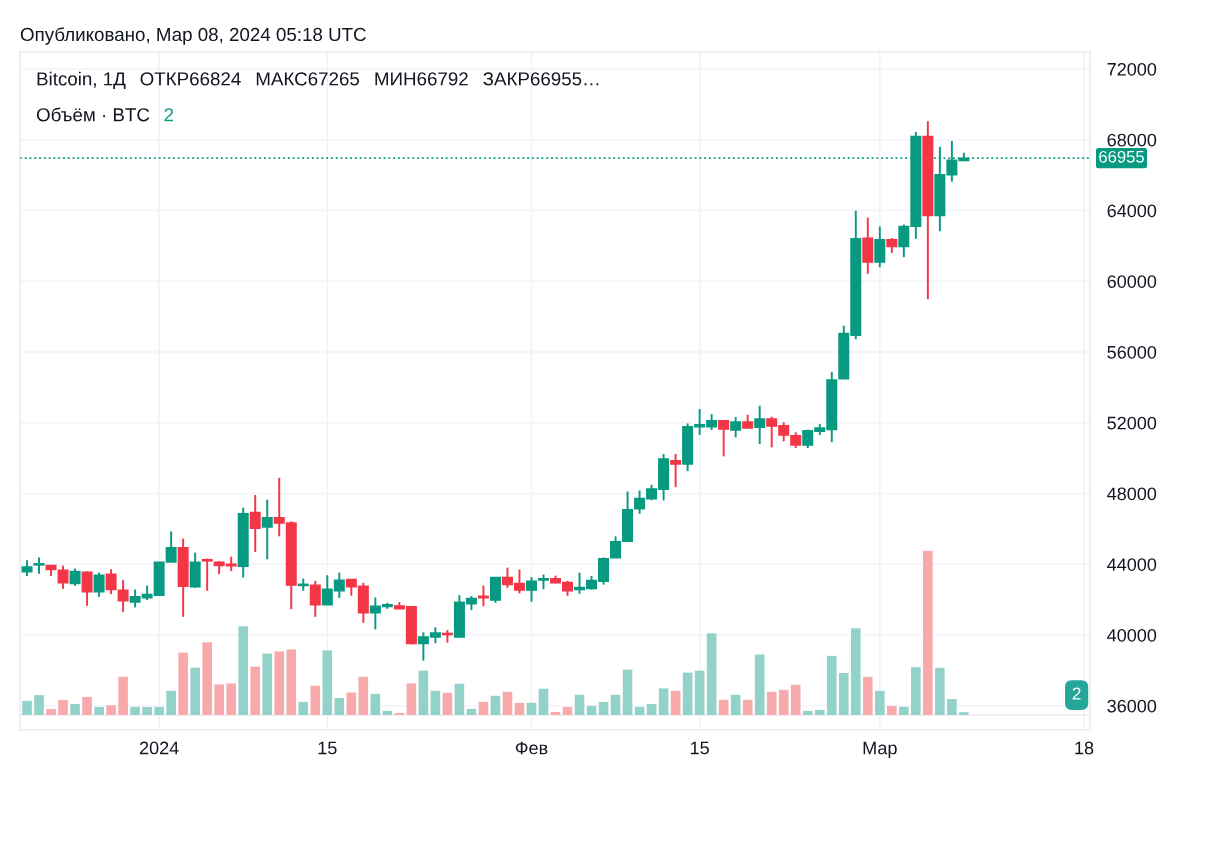  I want to click on x-tick-label: Фев, so click(531, 748).